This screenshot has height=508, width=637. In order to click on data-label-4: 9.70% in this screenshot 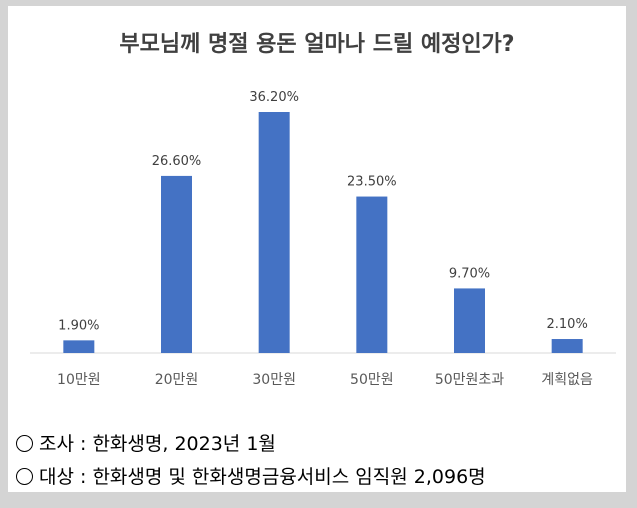, I will do `click(469, 273)`.